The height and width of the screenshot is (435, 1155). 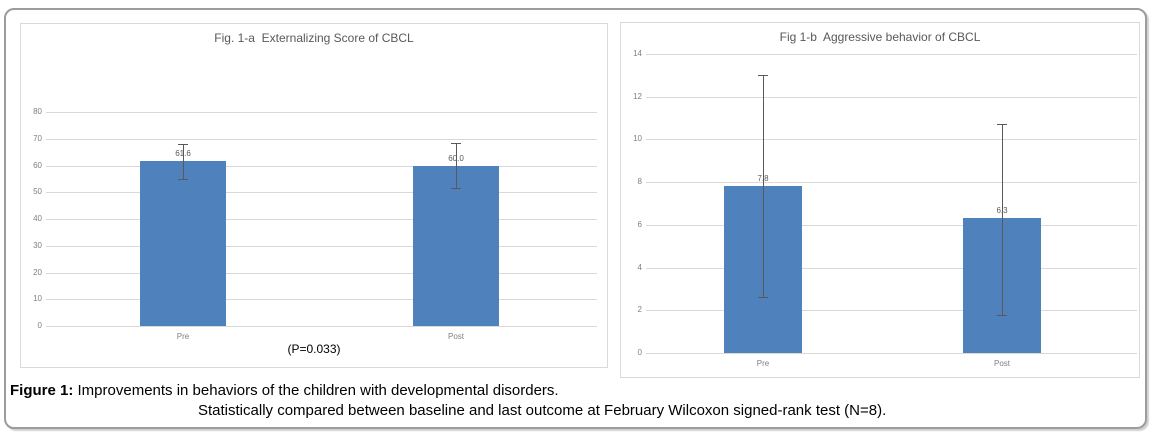 What do you see at coordinates (763, 179) in the screenshot?
I see `bar-value-label: 7.8` at bounding box center [763, 179].